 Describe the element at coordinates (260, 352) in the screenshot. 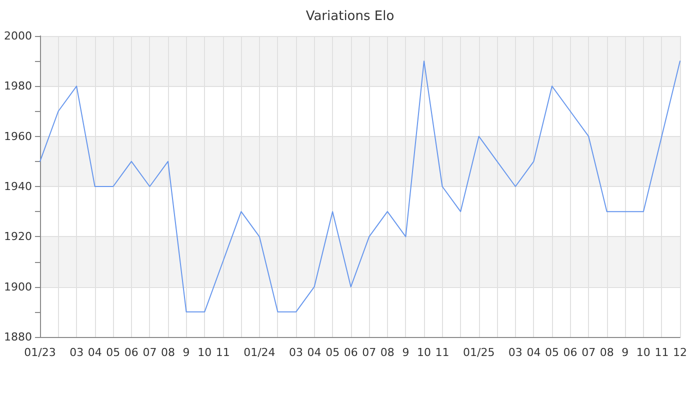

I see `x-tick-label: 01/24` at that location.